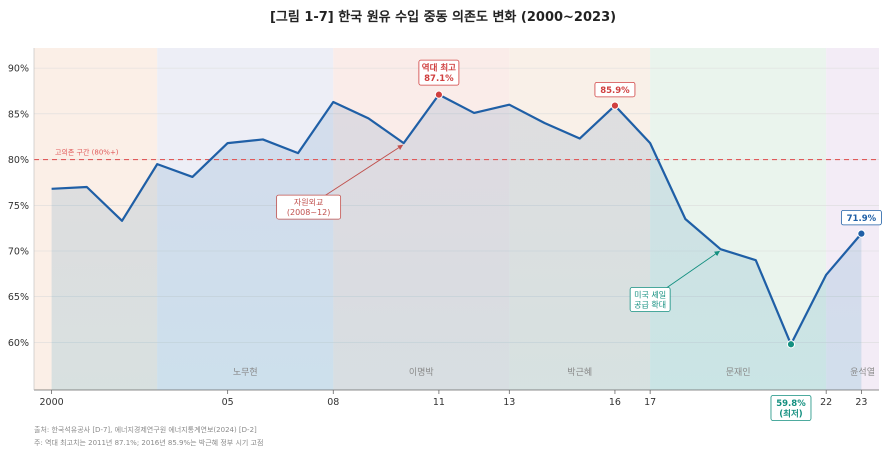 The width and height of the screenshot is (886, 454). Describe the element at coordinates (228, 402) in the screenshot. I see `x-tick-label: 05` at that location.